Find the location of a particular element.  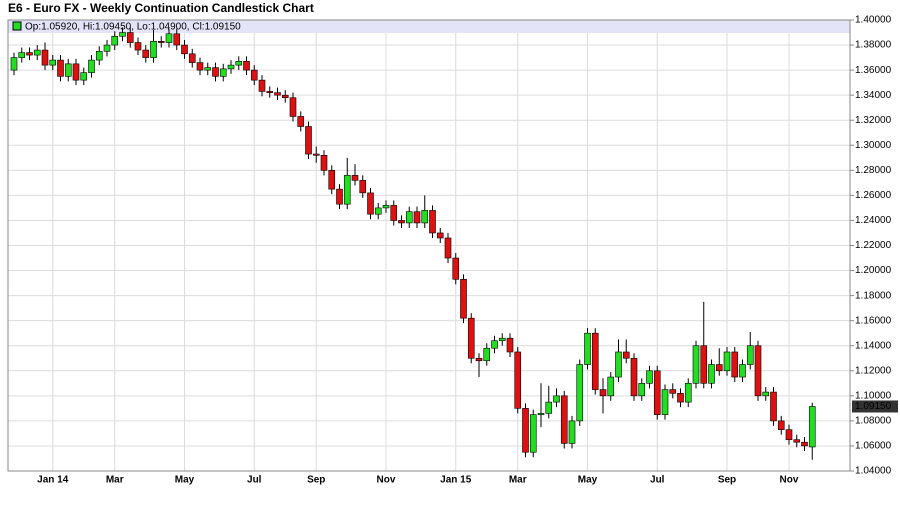

y-tick-label: 1.36000 is located at coordinates (873, 70).